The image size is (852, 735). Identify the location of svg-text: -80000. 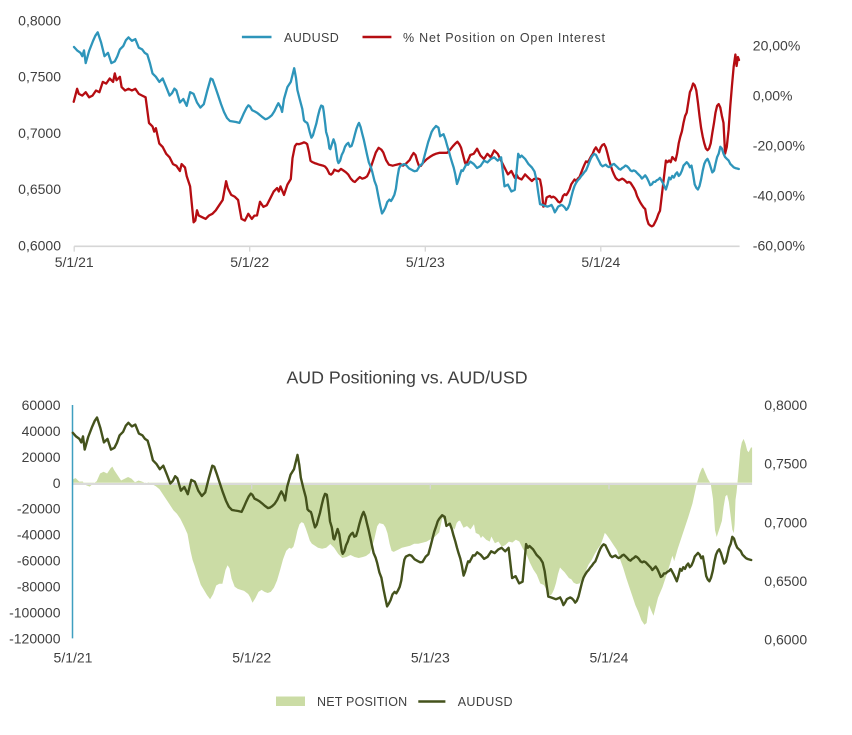
(39, 587).